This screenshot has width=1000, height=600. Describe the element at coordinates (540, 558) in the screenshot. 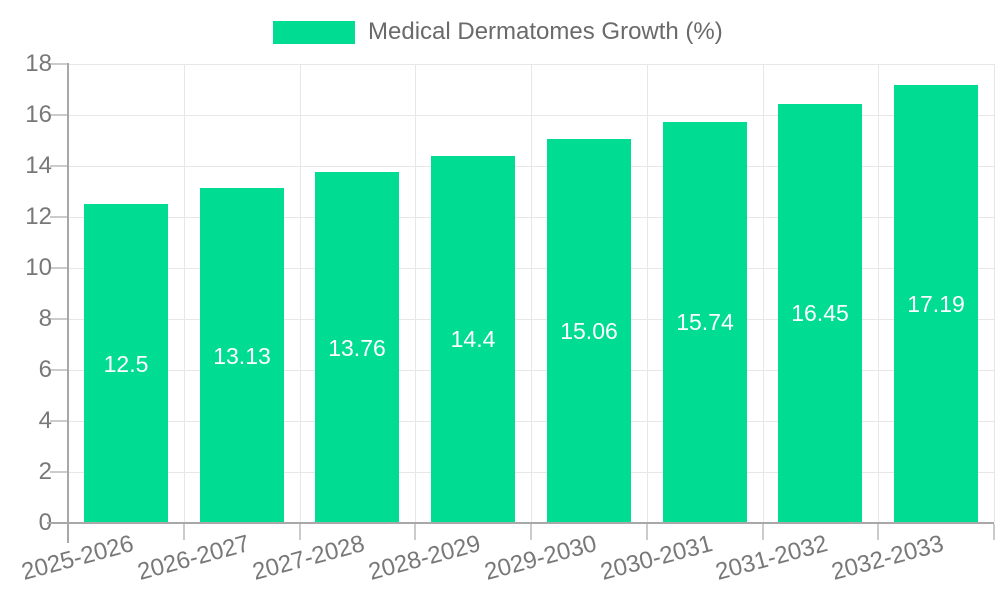

I see `x-axis-tick-label: 2029-2030` at that location.